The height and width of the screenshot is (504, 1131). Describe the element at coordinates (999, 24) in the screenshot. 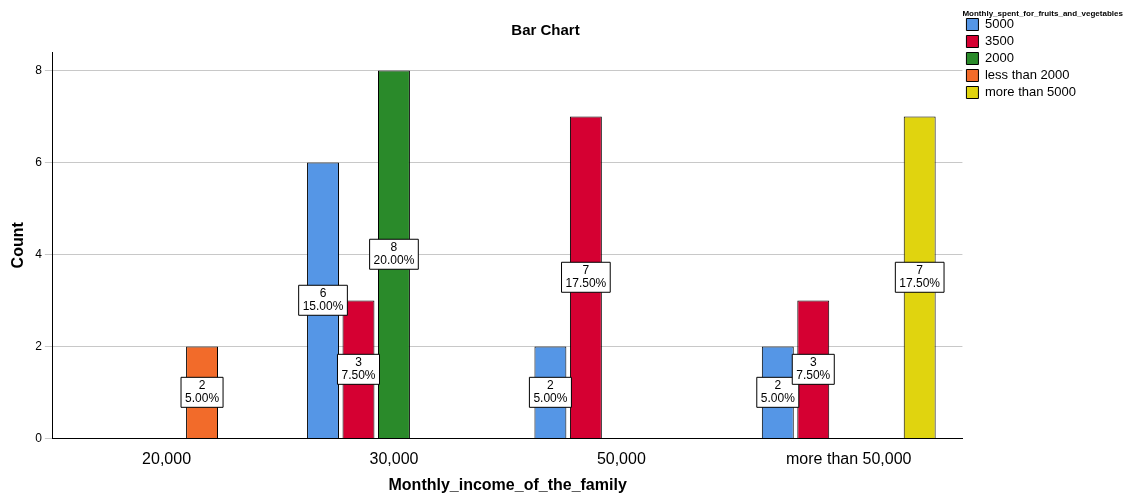

I see `legend-label: 5000` at that location.